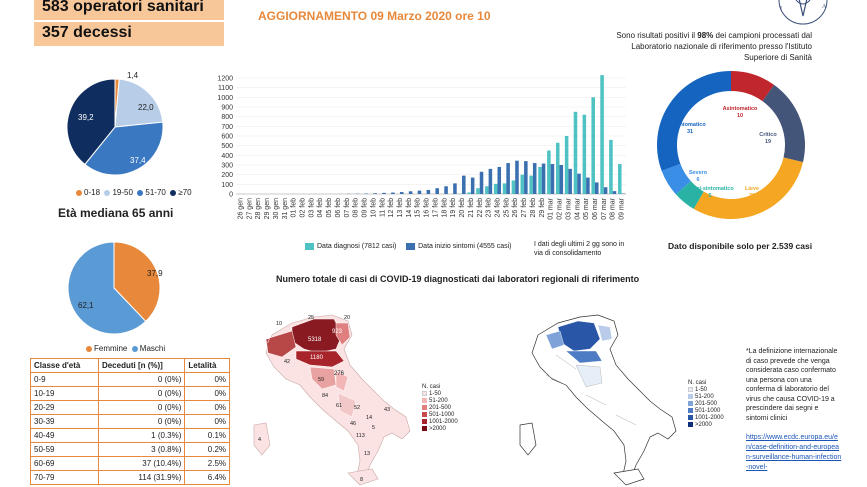  I want to click on legend-male: Maschi, so click(148, 348).